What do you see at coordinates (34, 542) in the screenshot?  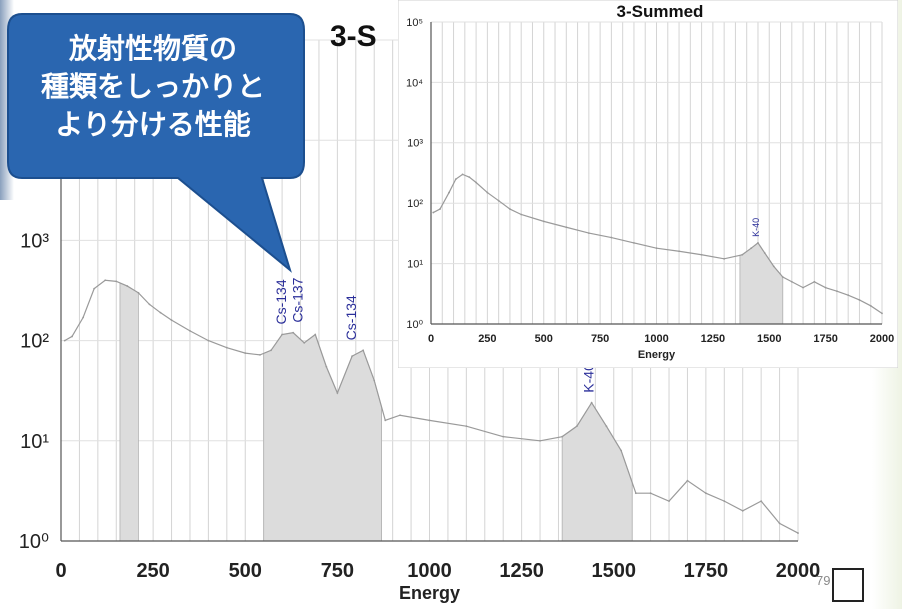 I see `main-y-tick-label: 10⁰` at bounding box center [34, 542].